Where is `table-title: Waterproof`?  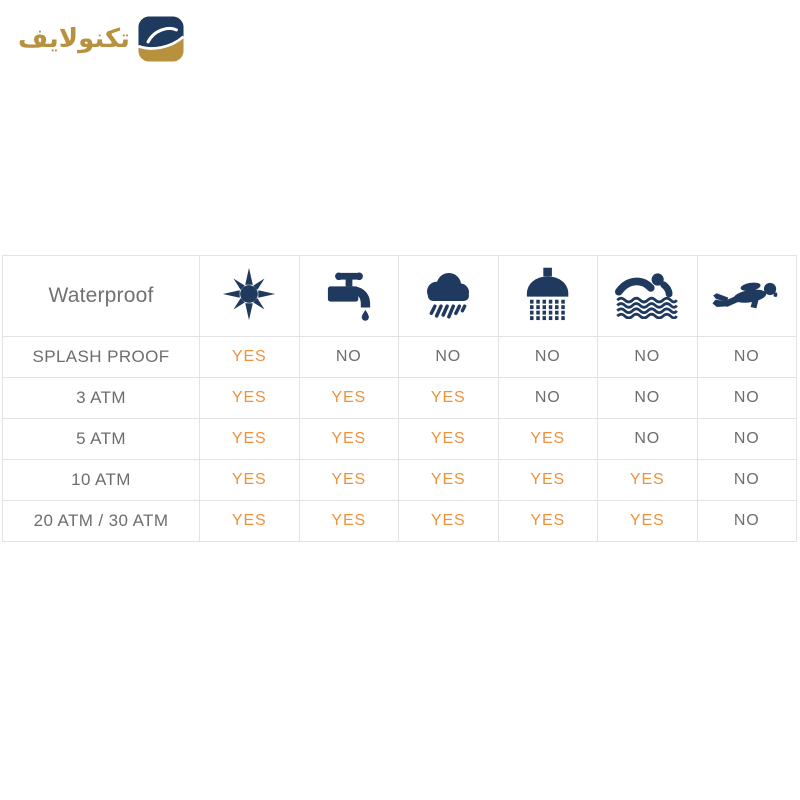
table-title: Waterproof is located at coordinates (101, 296).